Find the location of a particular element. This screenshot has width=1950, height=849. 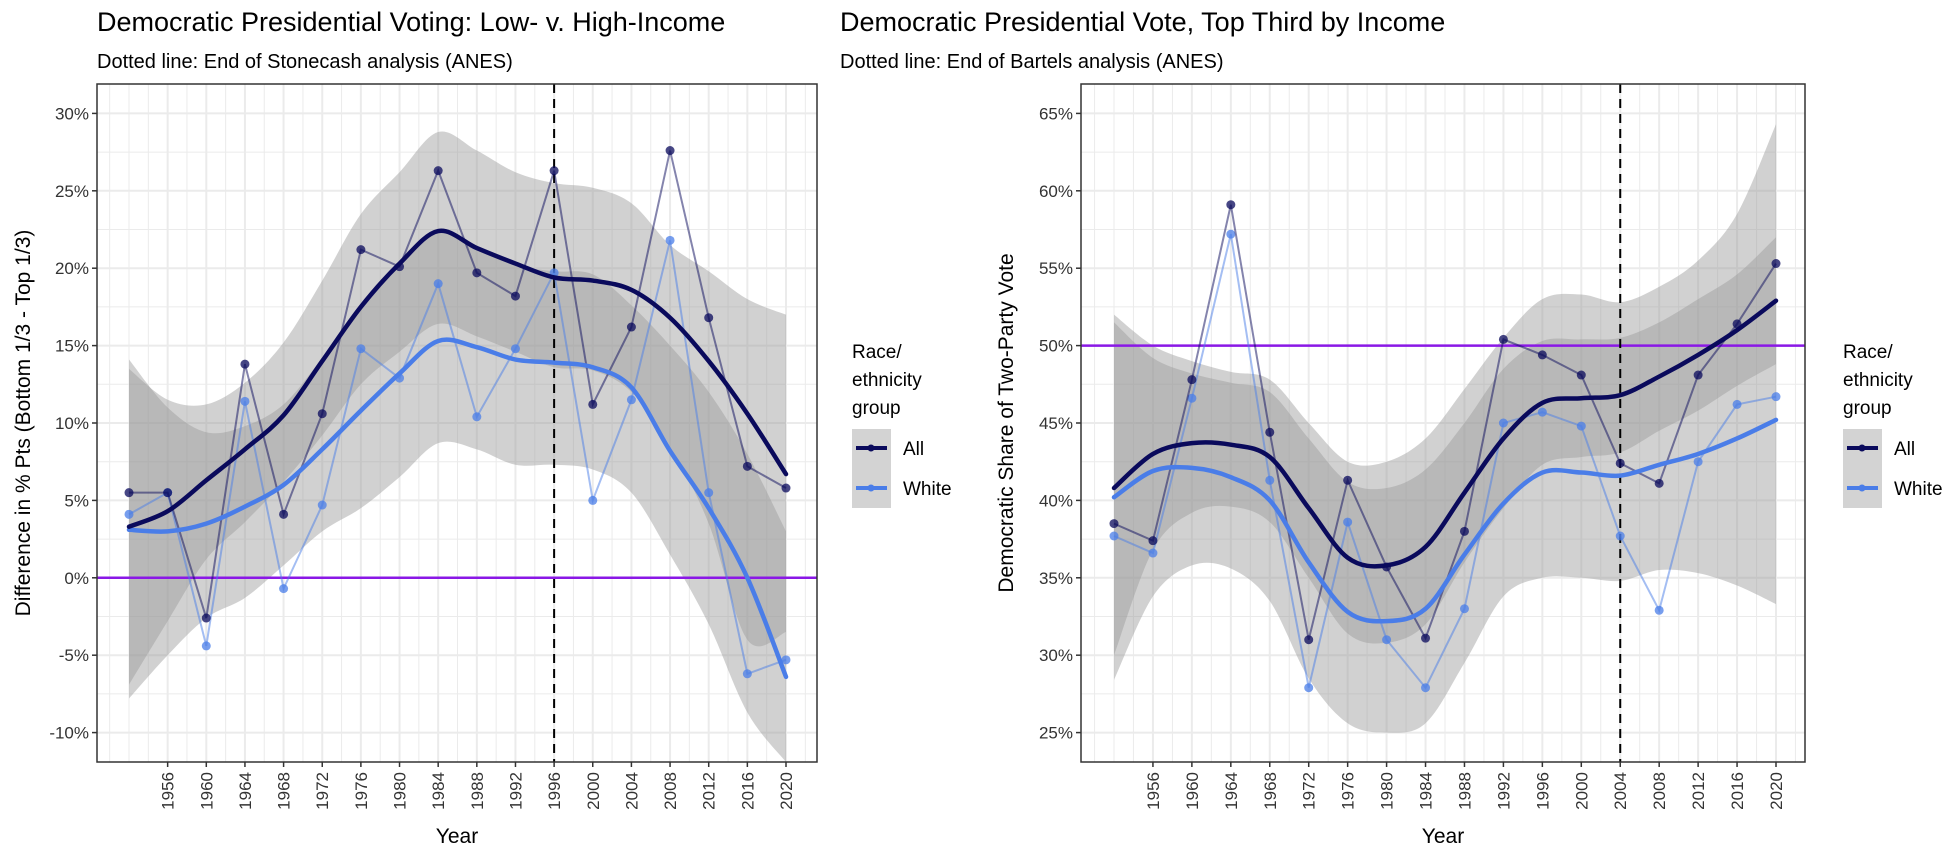

y-tick-label: 65% is located at coordinates (1056, 113).